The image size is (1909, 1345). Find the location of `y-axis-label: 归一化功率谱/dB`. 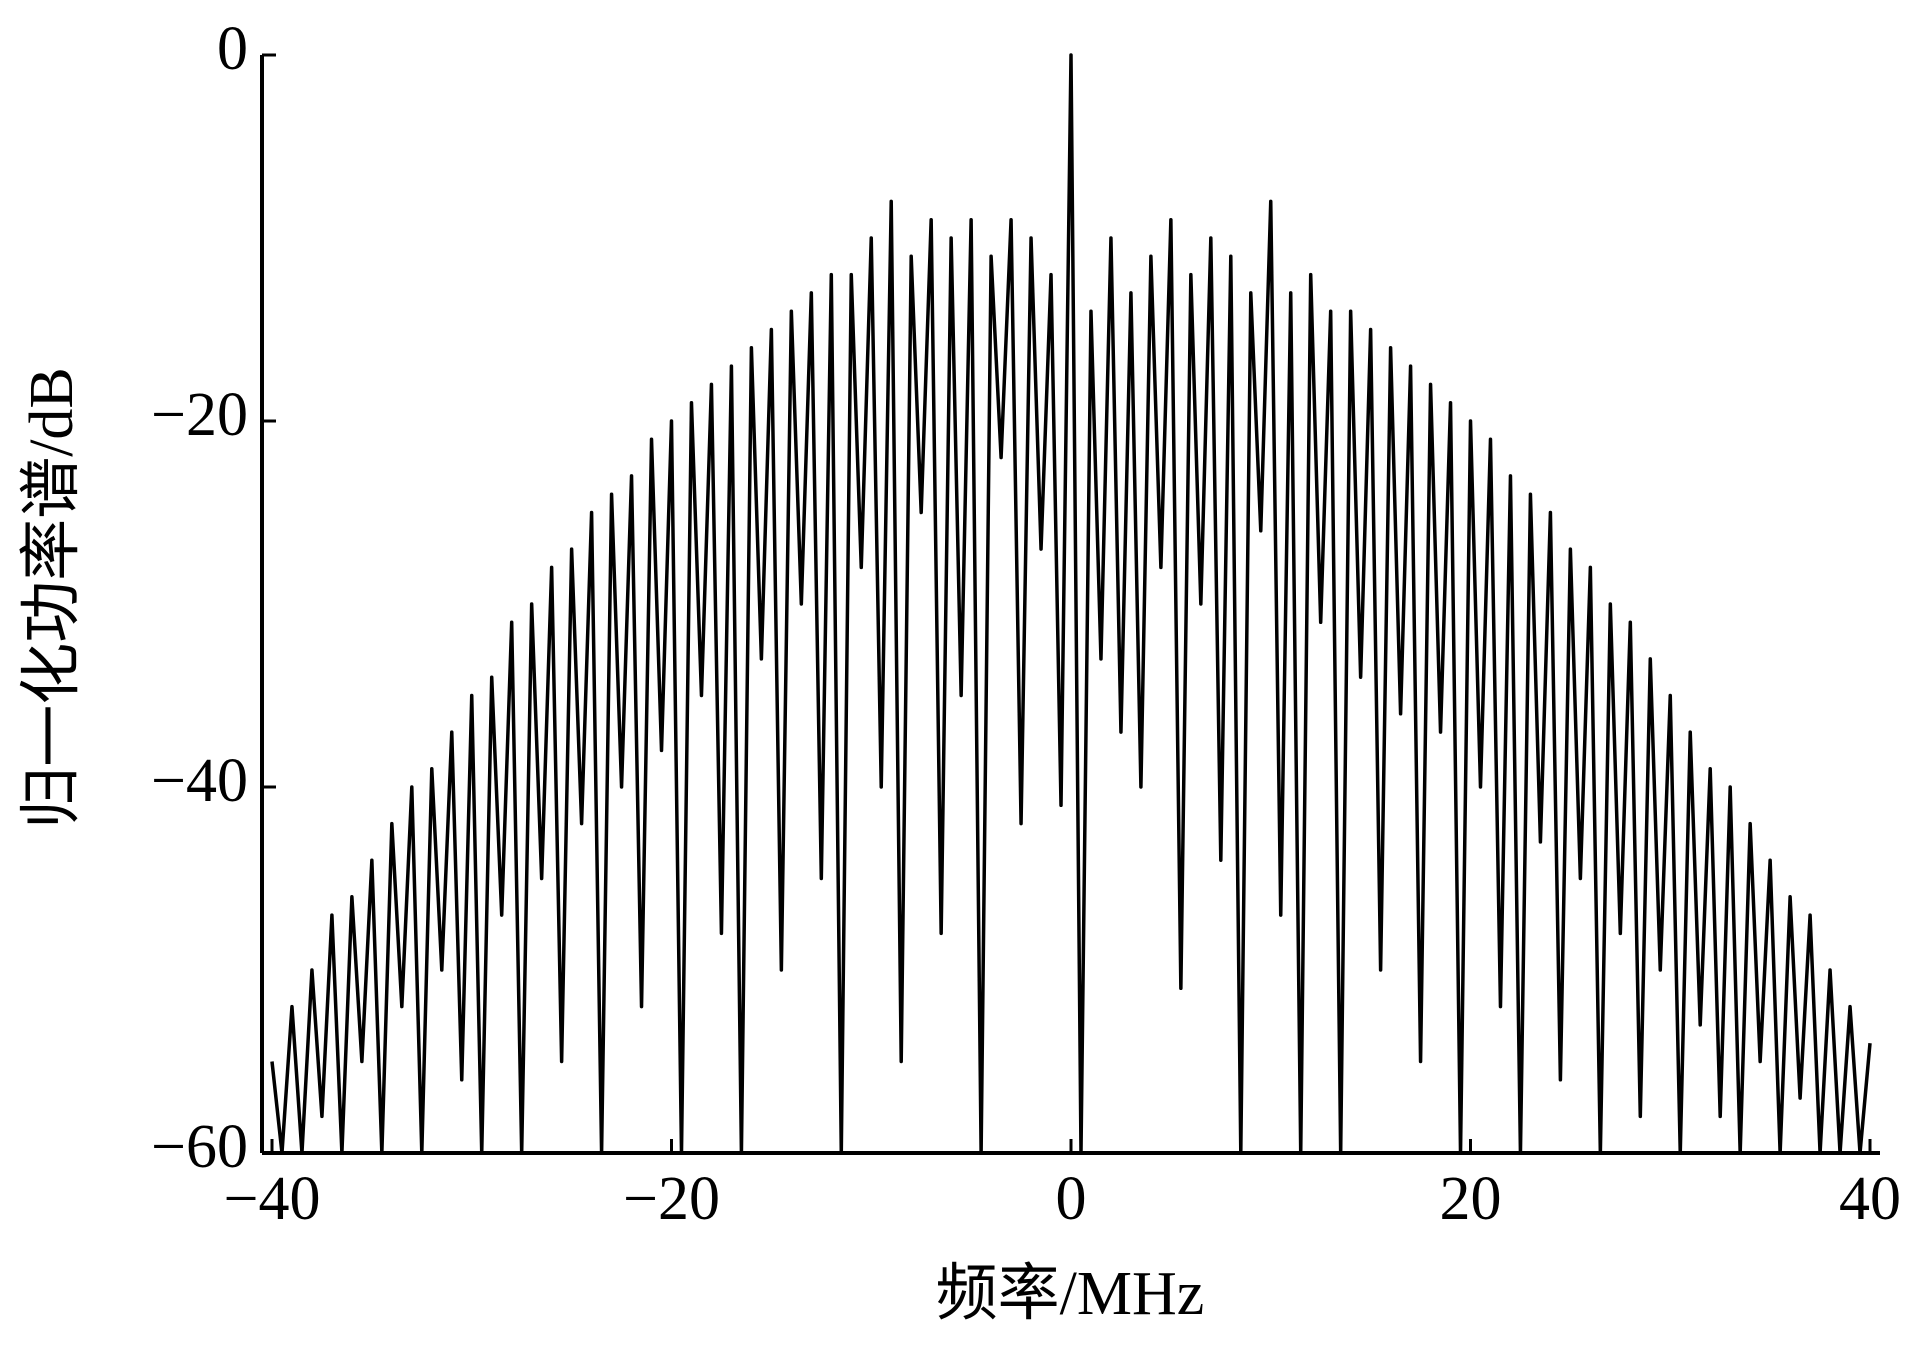

y-axis-label: 归一化功率谱/dB is located at coordinates (52, 598).